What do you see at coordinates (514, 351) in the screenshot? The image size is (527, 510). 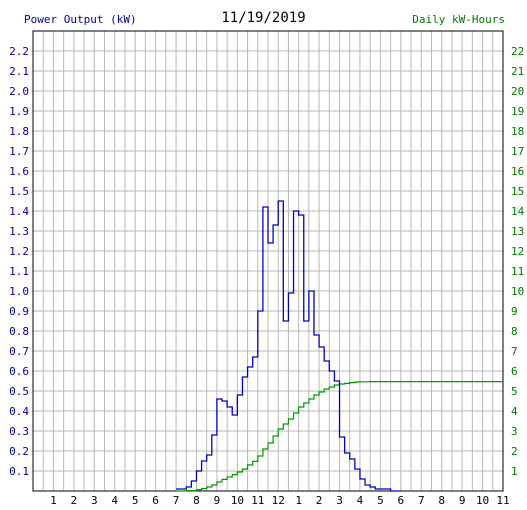 I see `y2-tick-label: 7` at bounding box center [514, 351].